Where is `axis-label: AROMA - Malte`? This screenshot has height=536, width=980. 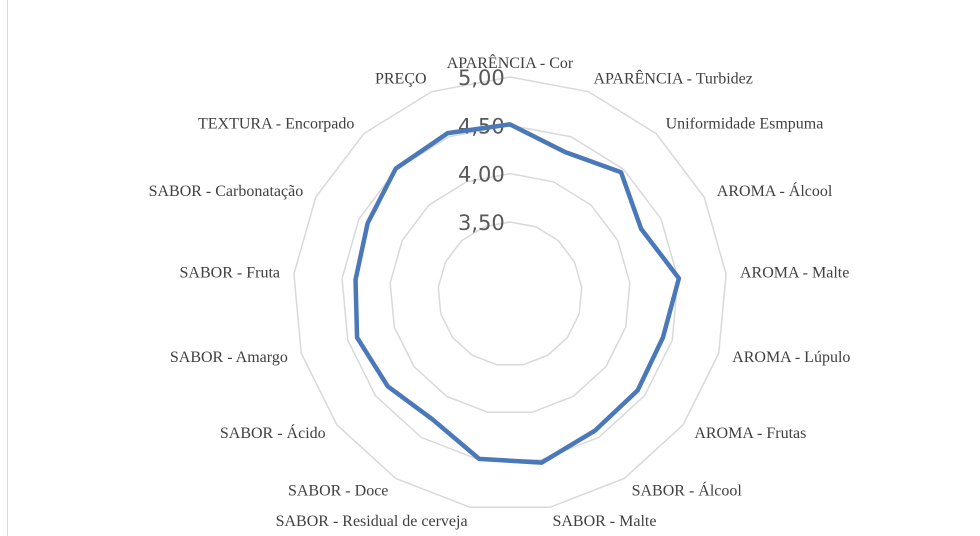
axis-label: AROMA - Malte is located at coordinates (794, 273).